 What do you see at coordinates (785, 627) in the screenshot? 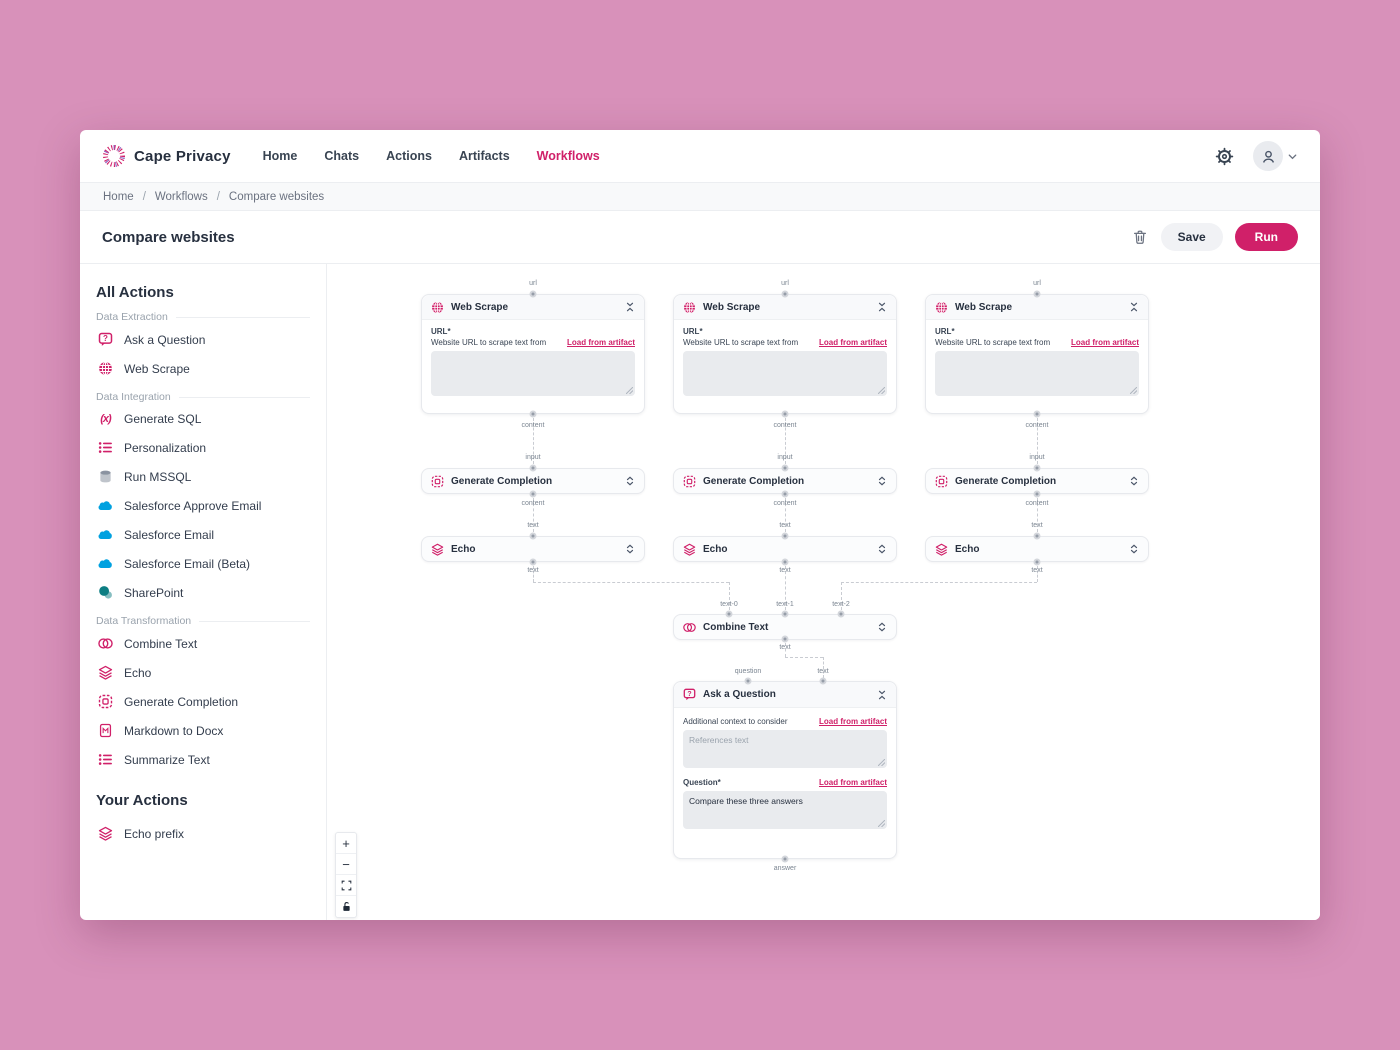
I see `node-combine-text: Combine Text` at bounding box center [785, 627].